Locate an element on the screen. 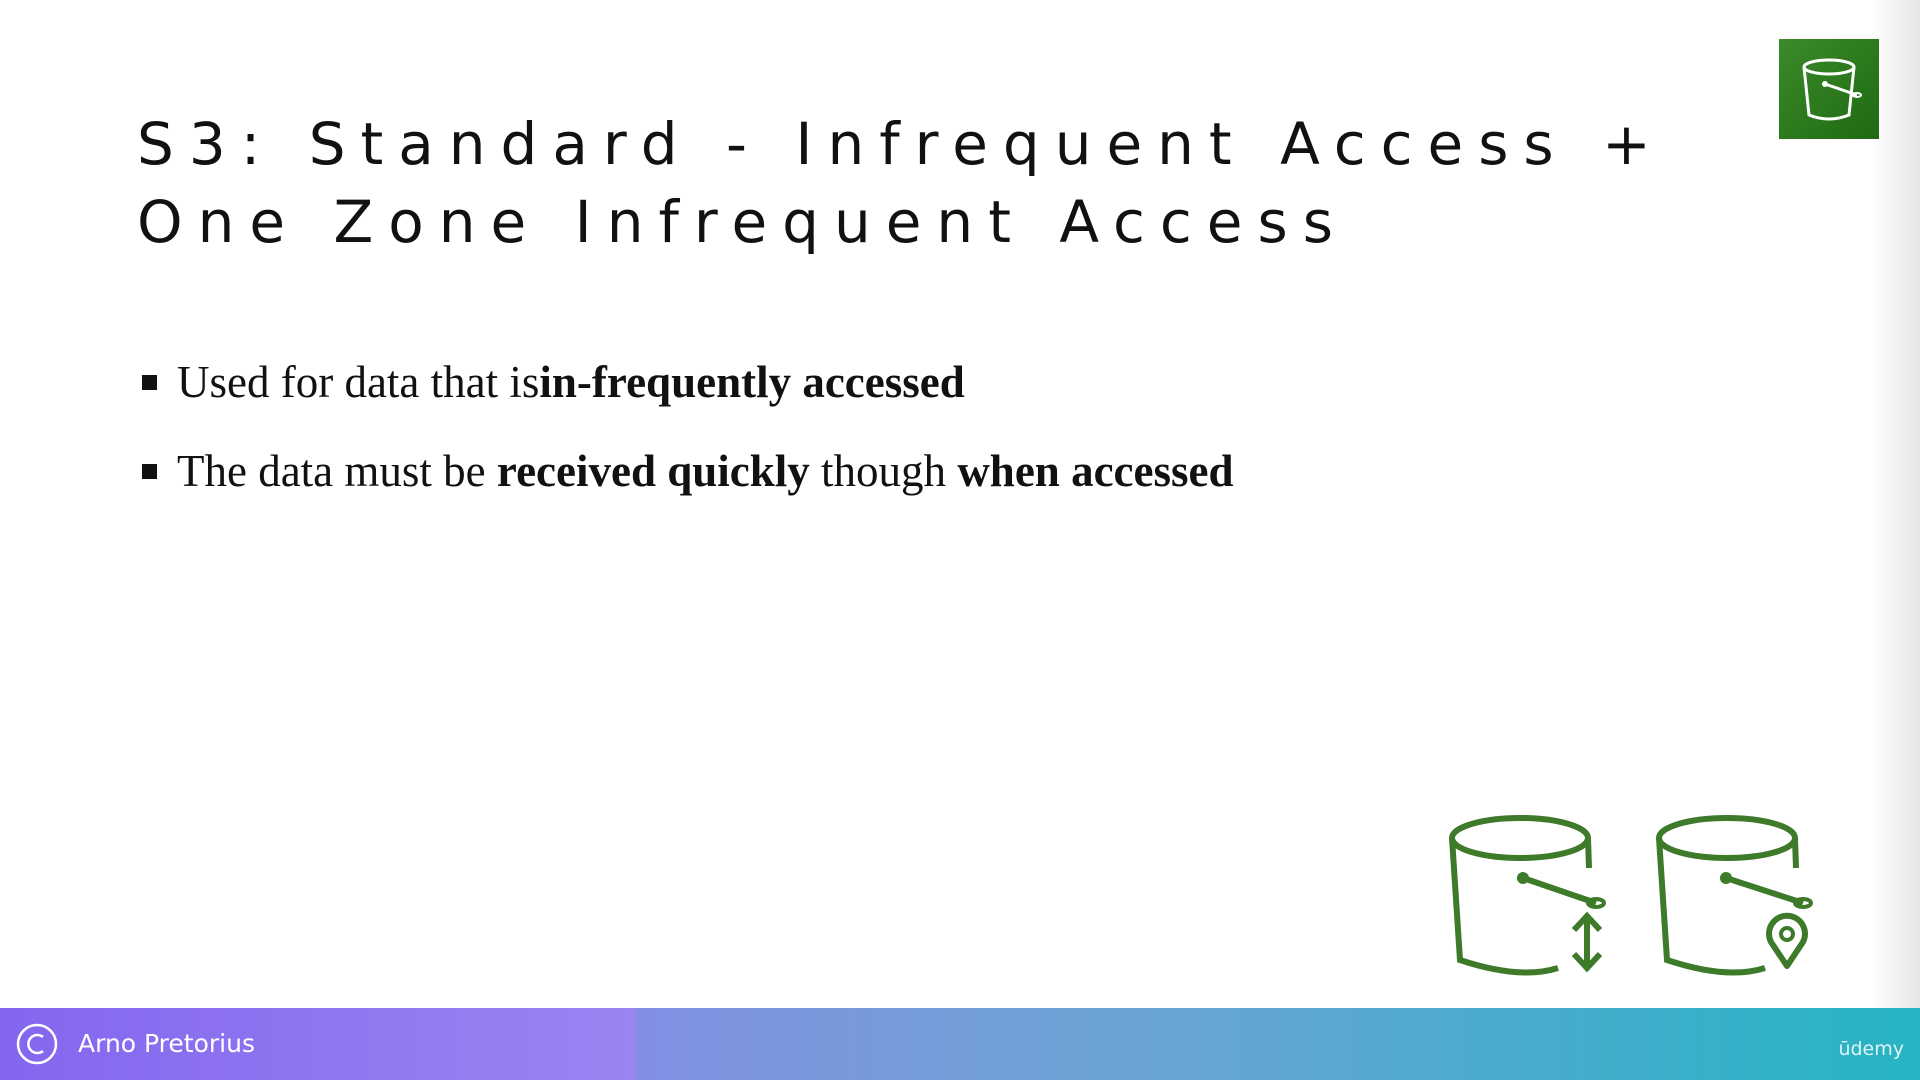  copyright-icon is located at coordinates (37, 1046).